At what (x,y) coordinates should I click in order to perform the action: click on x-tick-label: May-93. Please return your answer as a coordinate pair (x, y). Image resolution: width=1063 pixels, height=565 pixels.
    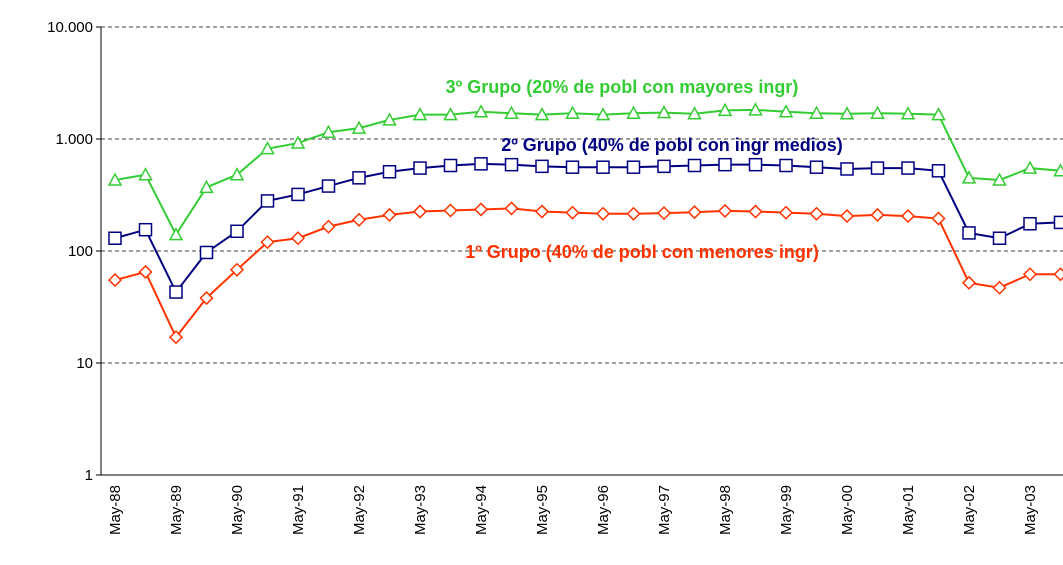
    Looking at the image, I should click on (420, 510).